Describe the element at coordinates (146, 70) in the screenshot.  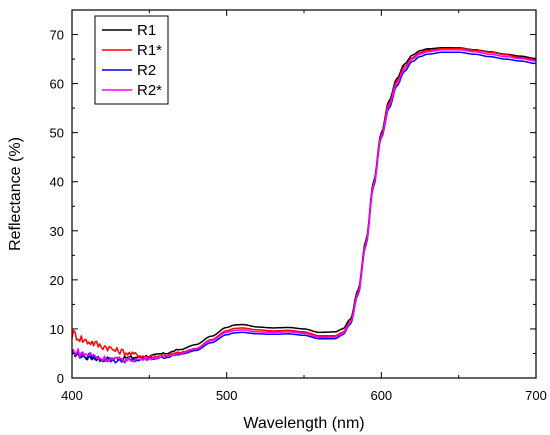
I see `legend-label: R2` at that location.